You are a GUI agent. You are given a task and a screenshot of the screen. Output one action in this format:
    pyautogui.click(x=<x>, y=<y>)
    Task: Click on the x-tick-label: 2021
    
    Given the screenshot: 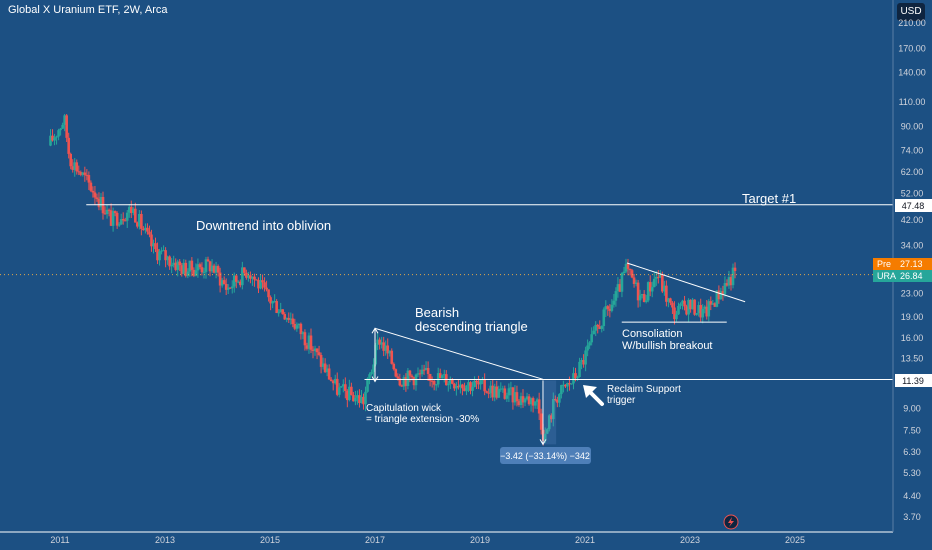 What is the action you would take?
    pyautogui.click(x=585, y=540)
    